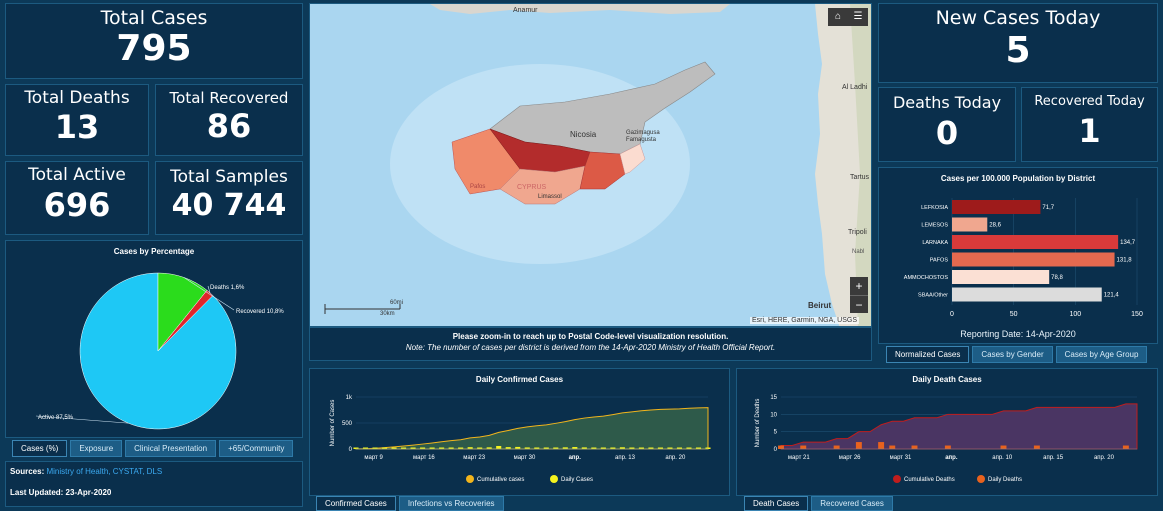 This screenshot has height=511, width=1163. What do you see at coordinates (256, 448) in the screenshot?
I see `tab-65-community: +65/Community` at bounding box center [256, 448].